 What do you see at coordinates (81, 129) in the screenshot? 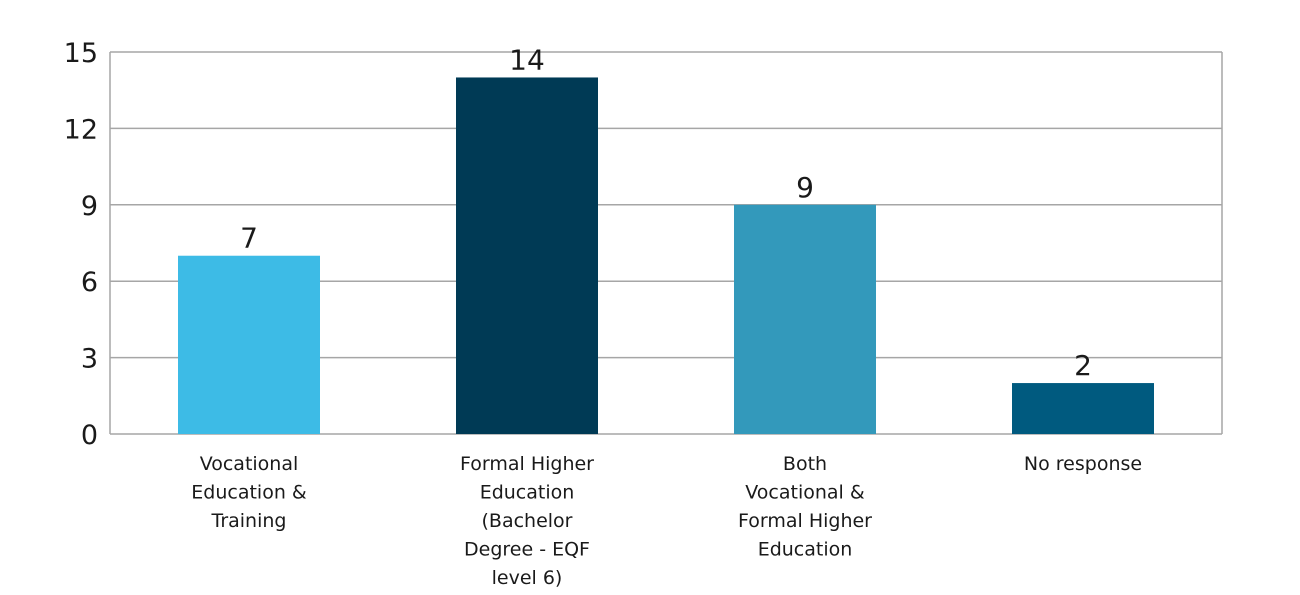
I see `y-tick-label: 12` at bounding box center [81, 129].